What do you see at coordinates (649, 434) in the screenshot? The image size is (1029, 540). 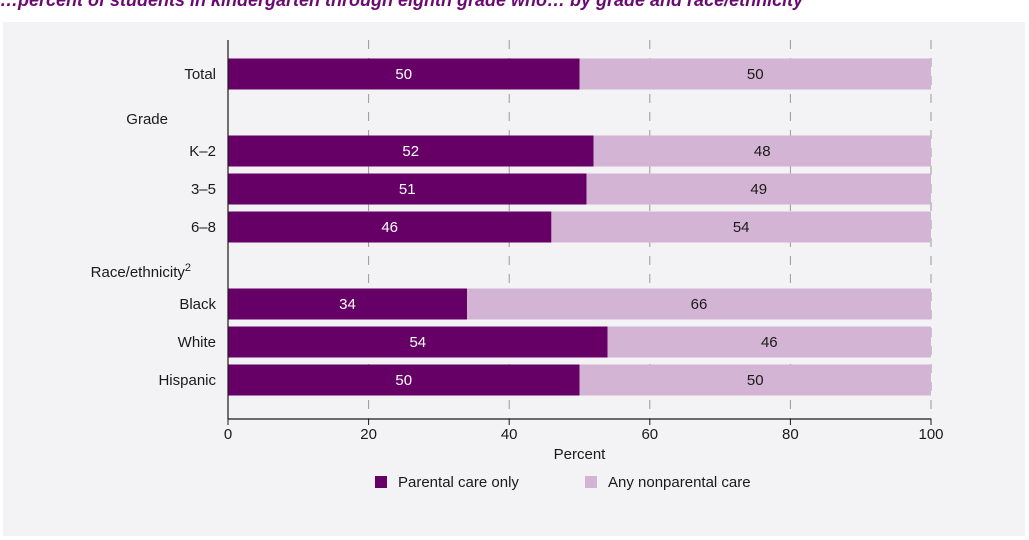 I see `x-tick-label: 60` at bounding box center [649, 434].